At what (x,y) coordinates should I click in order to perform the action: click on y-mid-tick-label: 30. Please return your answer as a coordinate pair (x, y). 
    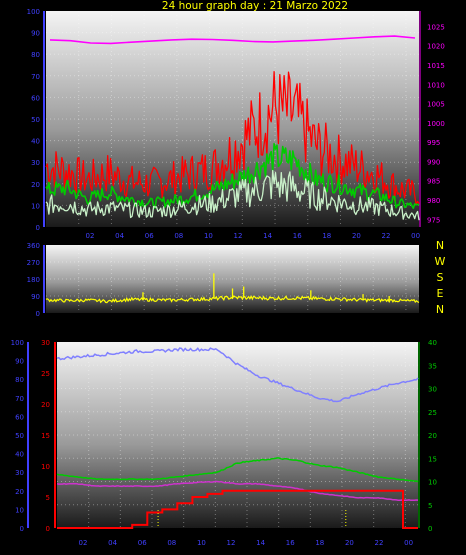
    Looking at the image, I should click on (45, 343).